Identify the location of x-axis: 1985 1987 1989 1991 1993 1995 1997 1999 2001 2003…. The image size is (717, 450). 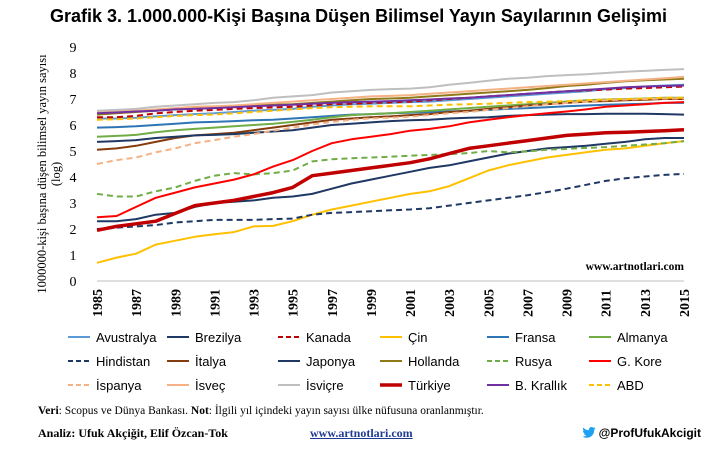
(392, 298).